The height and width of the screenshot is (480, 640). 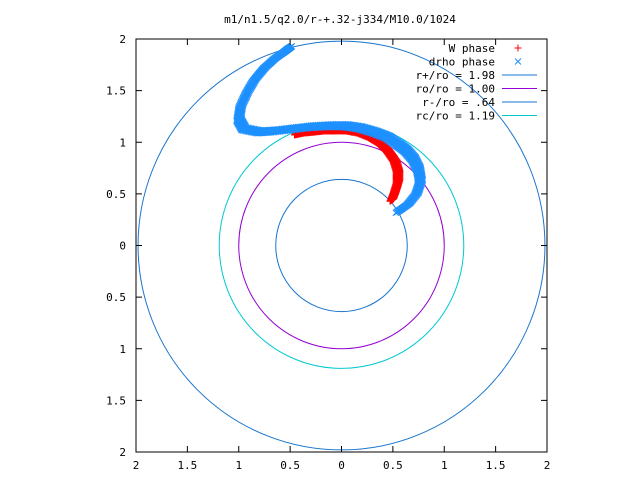 What do you see at coordinates (455, 116) in the screenshot?
I see `legend-label: rc/ro = 1.19` at bounding box center [455, 116].